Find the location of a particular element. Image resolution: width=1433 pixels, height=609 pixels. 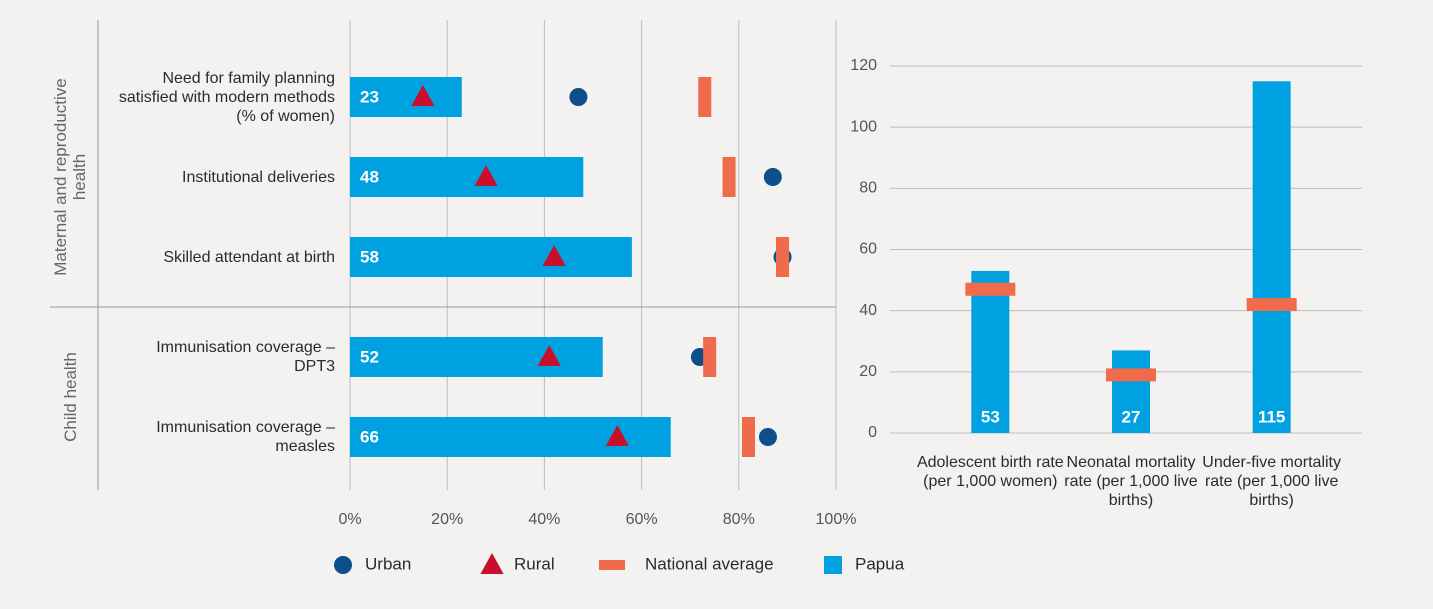

category-label: Immunisation coverage – DPT3 is located at coordinates (245, 357).